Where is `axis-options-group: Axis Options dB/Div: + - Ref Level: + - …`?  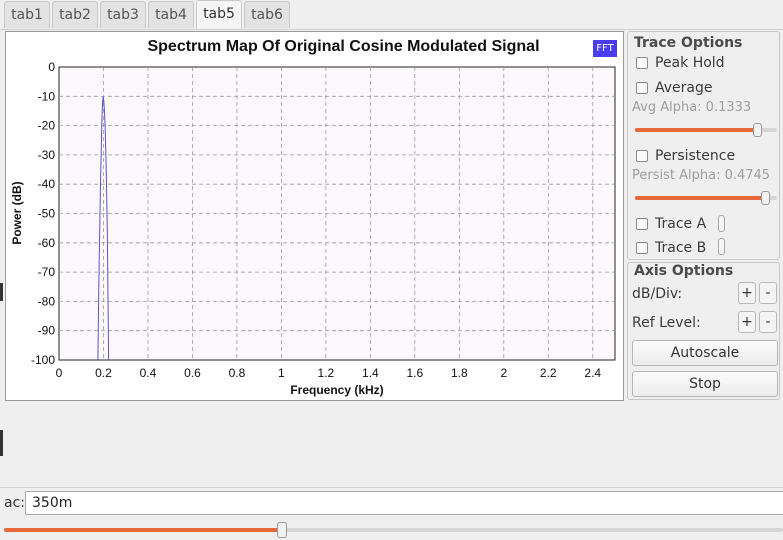 axis-options-group: Axis Options dB/Div: + - Ref Level: + - … is located at coordinates (703, 331).